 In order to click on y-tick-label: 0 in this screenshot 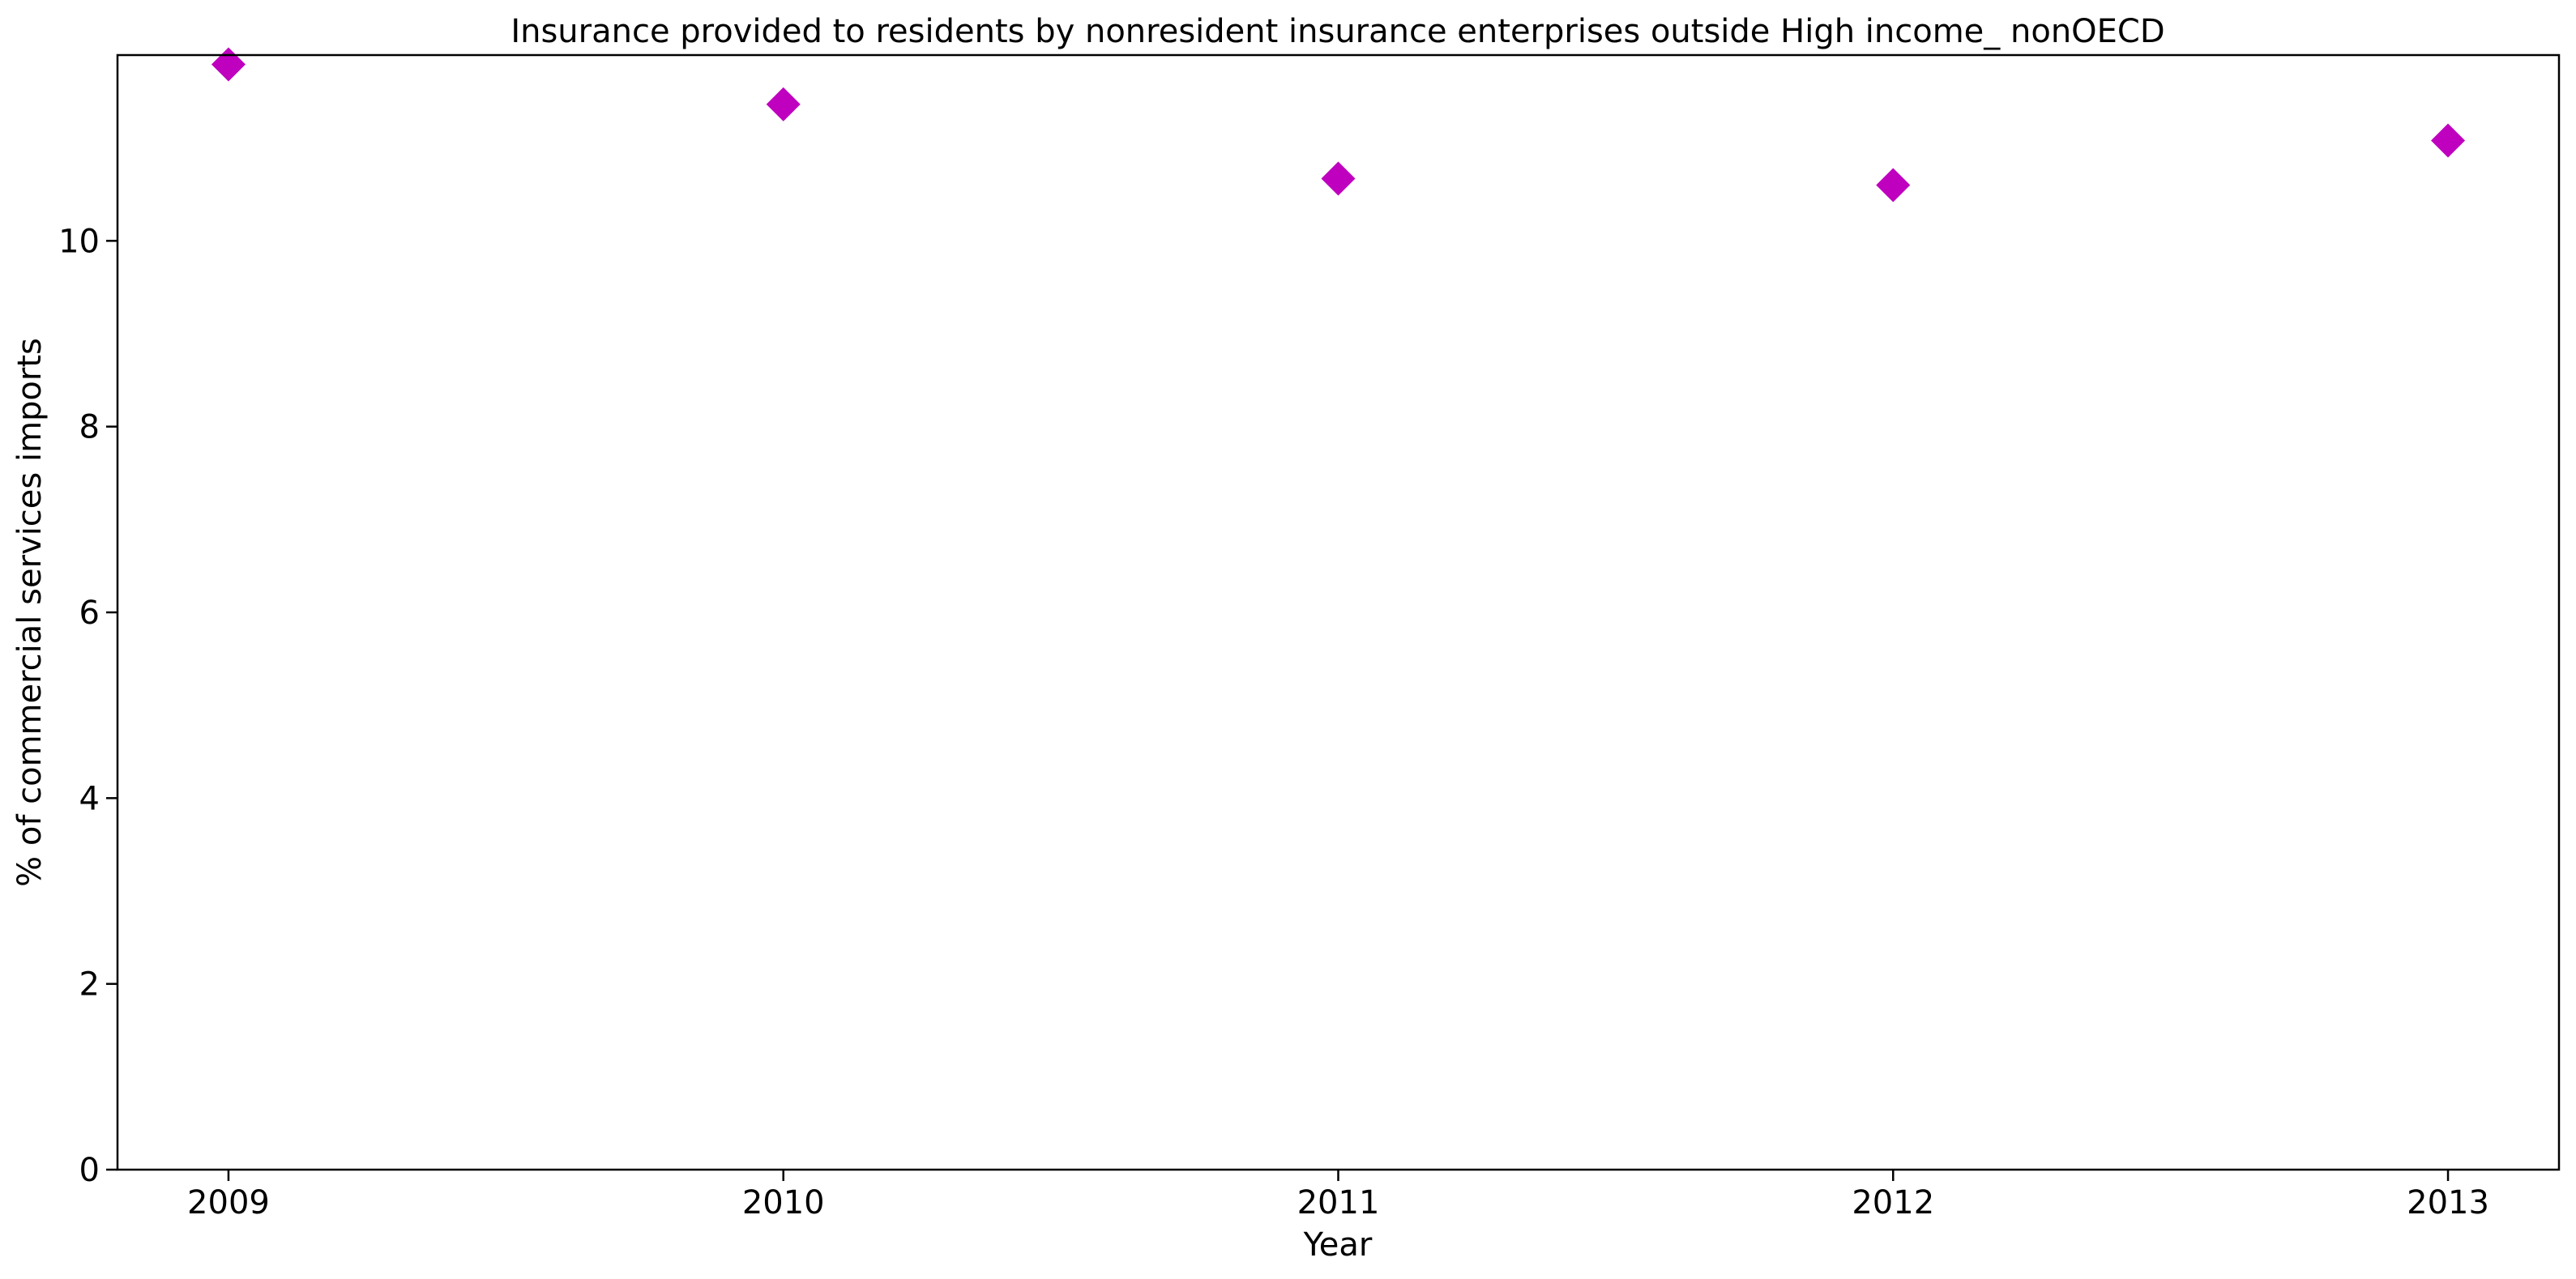, I will do `click(89, 1170)`.